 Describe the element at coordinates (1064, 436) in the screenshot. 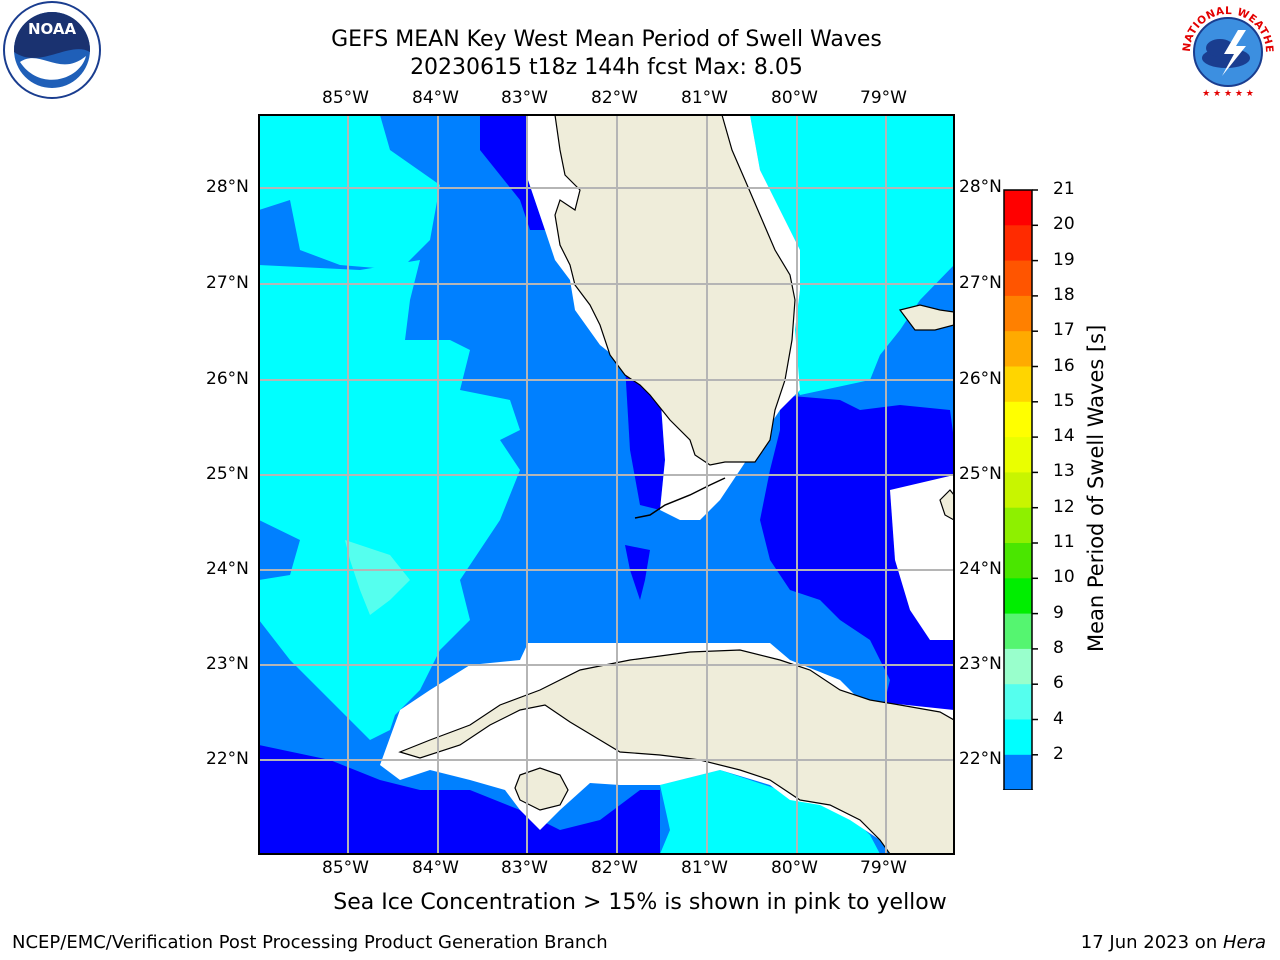

I see `colorbar-tick-label: 14` at that location.